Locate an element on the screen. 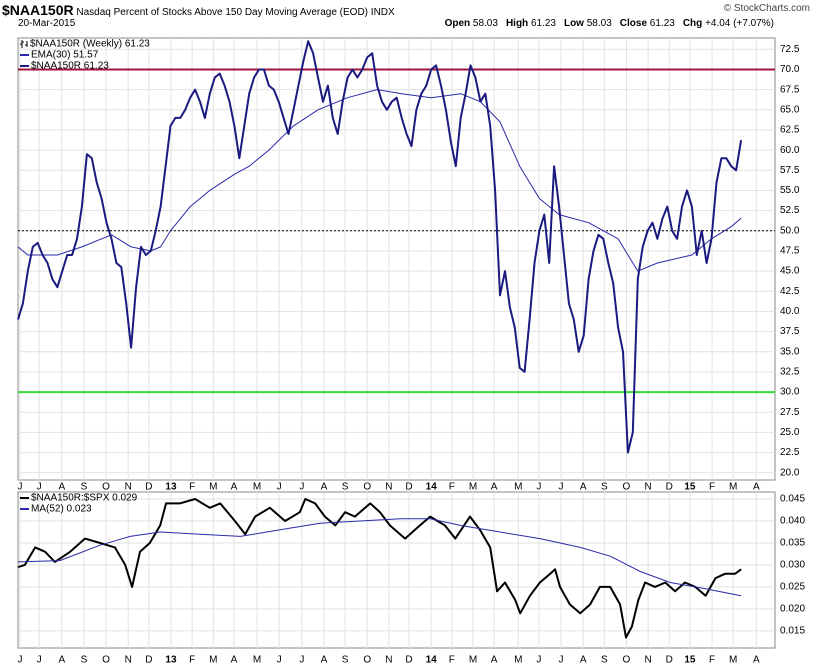 This screenshot has height=668, width=820. y-tick-label: 65.0 is located at coordinates (790, 109).